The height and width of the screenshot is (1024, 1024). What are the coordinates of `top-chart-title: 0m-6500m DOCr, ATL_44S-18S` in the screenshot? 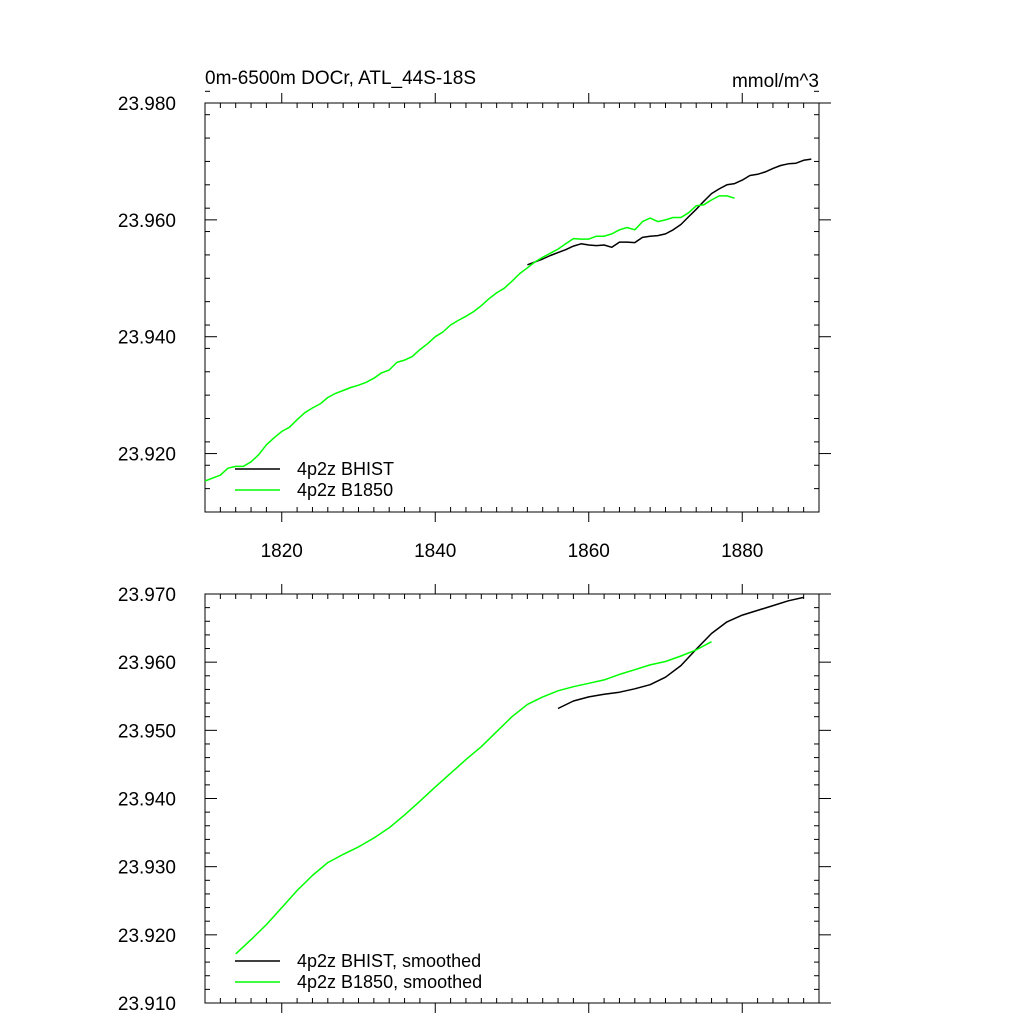 It's located at (340, 78).